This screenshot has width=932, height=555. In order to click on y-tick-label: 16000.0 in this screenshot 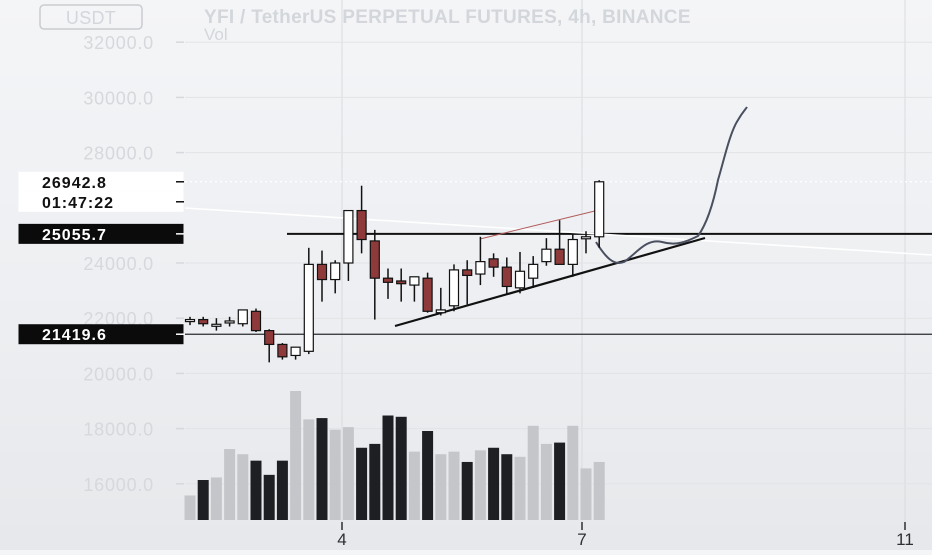, I will do `click(118, 485)`.